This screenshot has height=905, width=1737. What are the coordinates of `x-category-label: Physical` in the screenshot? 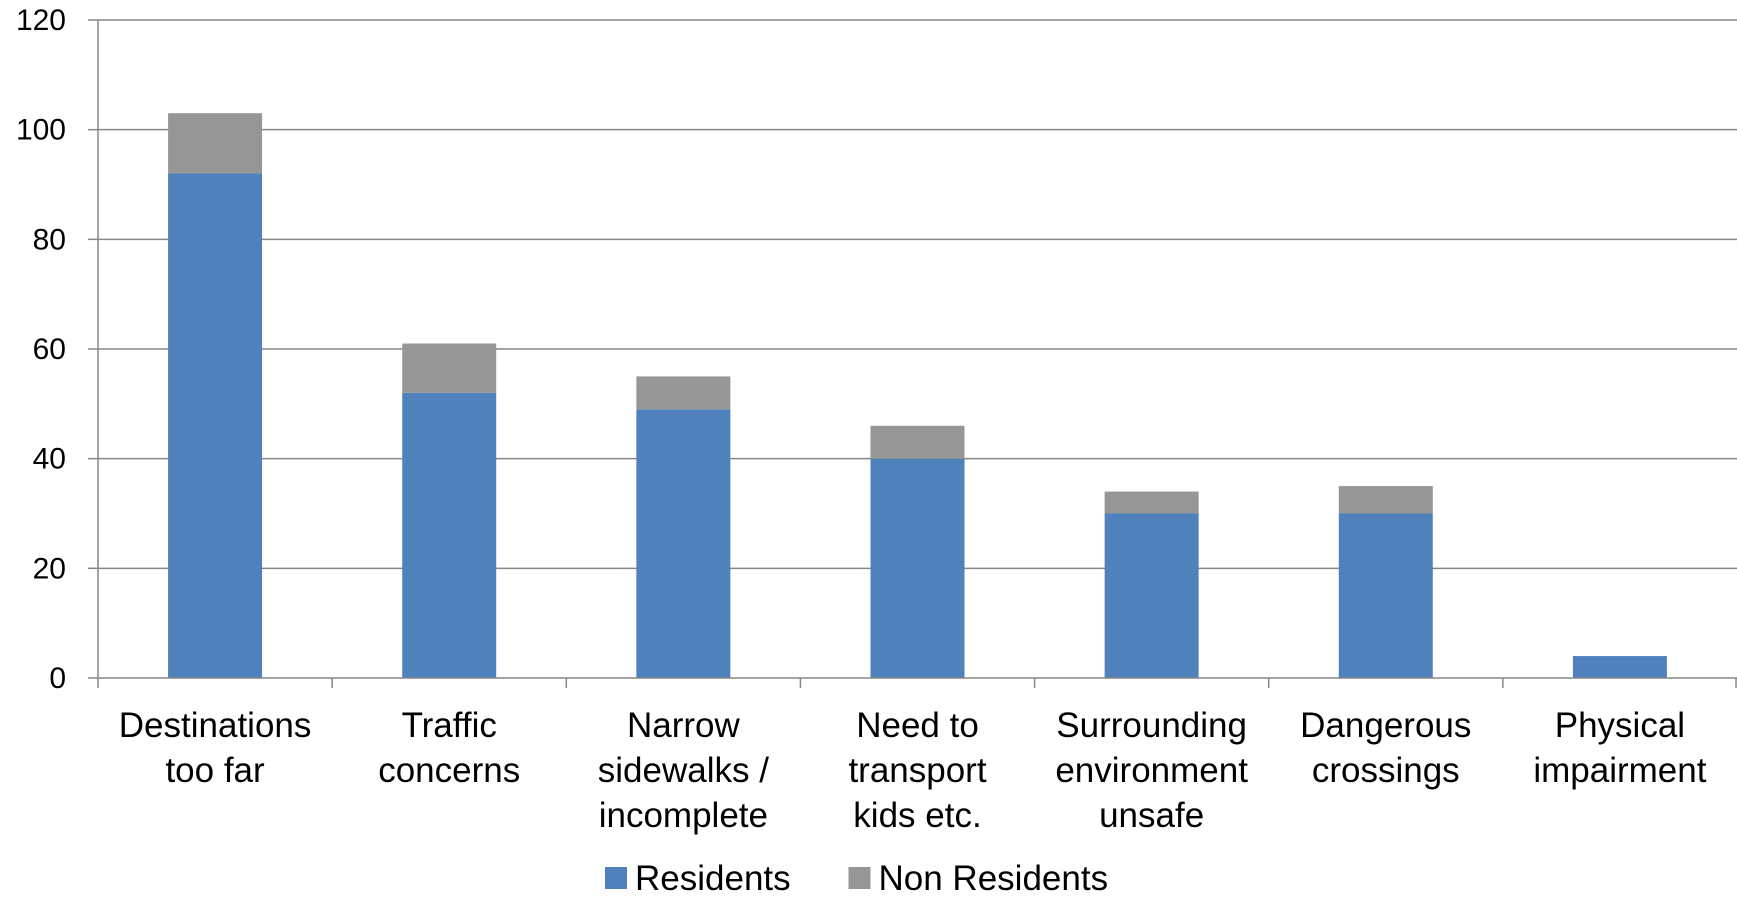 It's located at (1620, 725).